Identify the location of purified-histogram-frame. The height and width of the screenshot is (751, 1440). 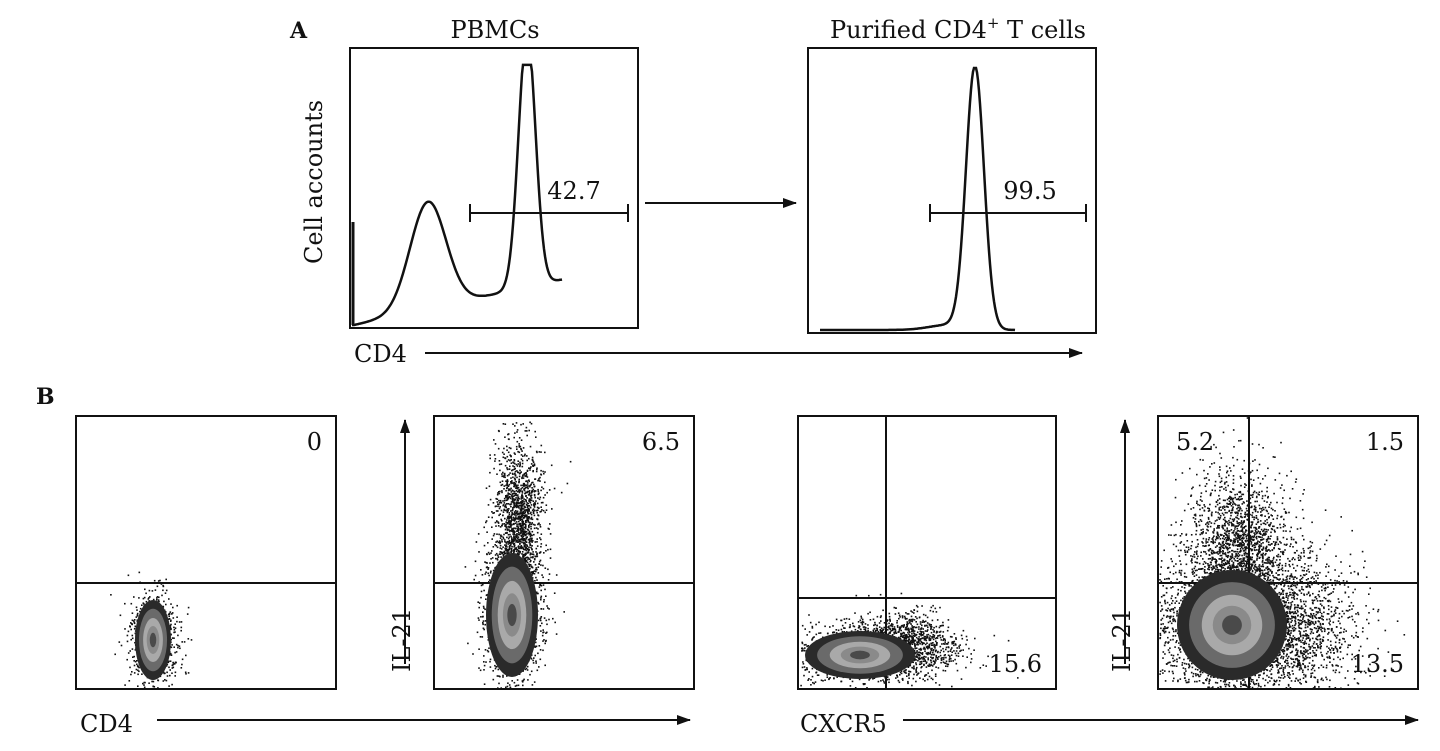
(952, 190).